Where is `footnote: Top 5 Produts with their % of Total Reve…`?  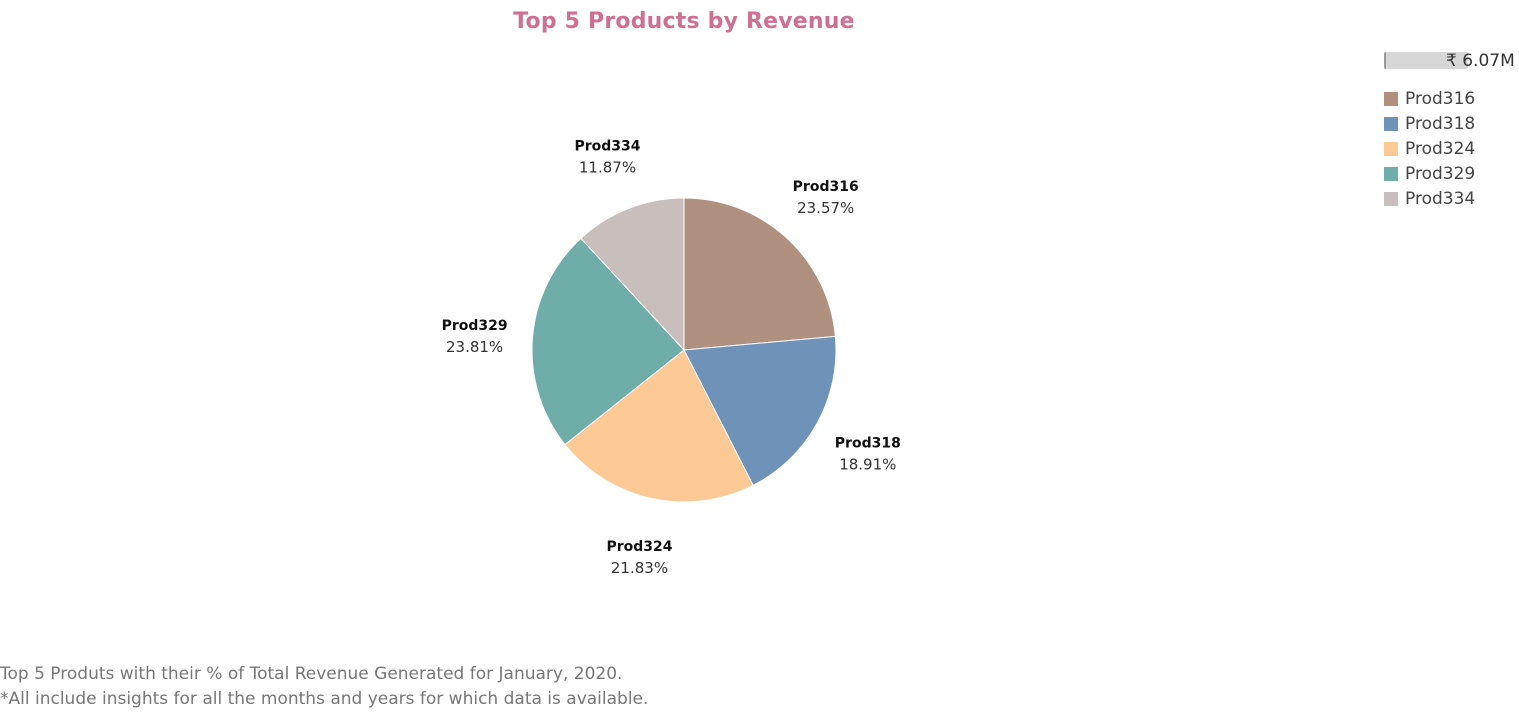
footnote: Top 5 Produts with their % of Total Reve… is located at coordinates (324, 687).